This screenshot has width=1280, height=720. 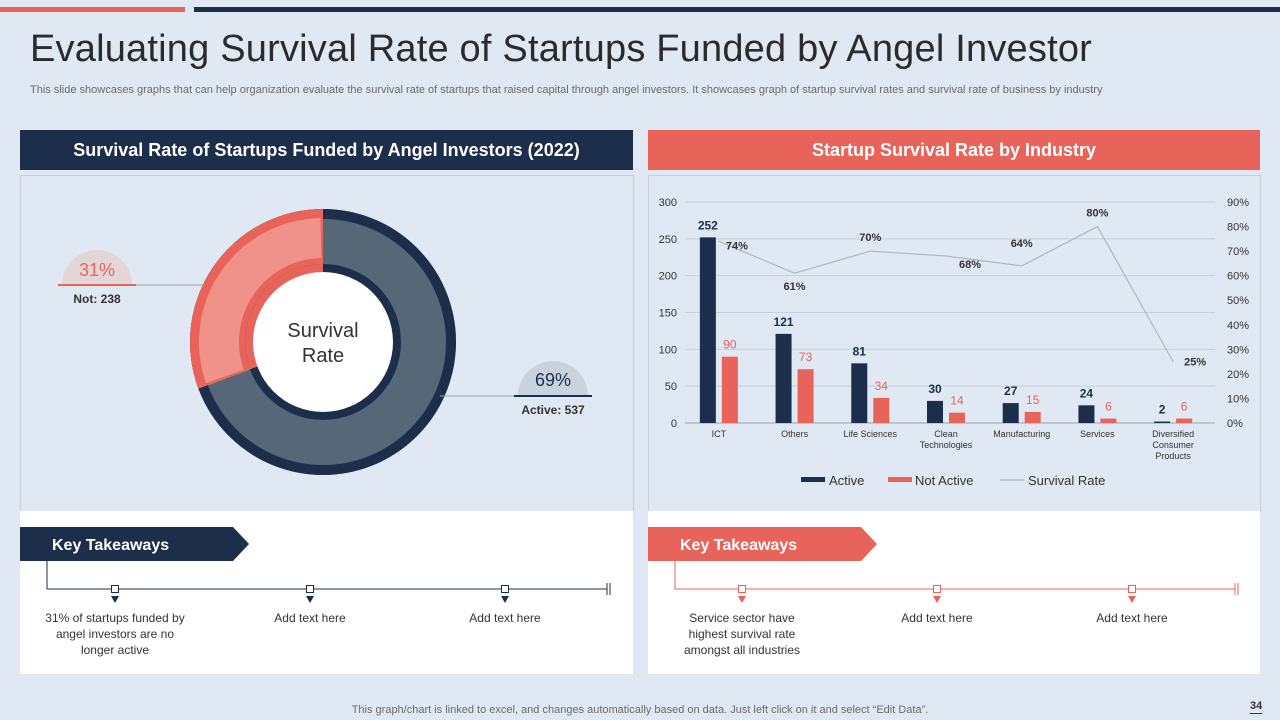 I want to click on top-accent-bar-navy, so click(x=737, y=9).